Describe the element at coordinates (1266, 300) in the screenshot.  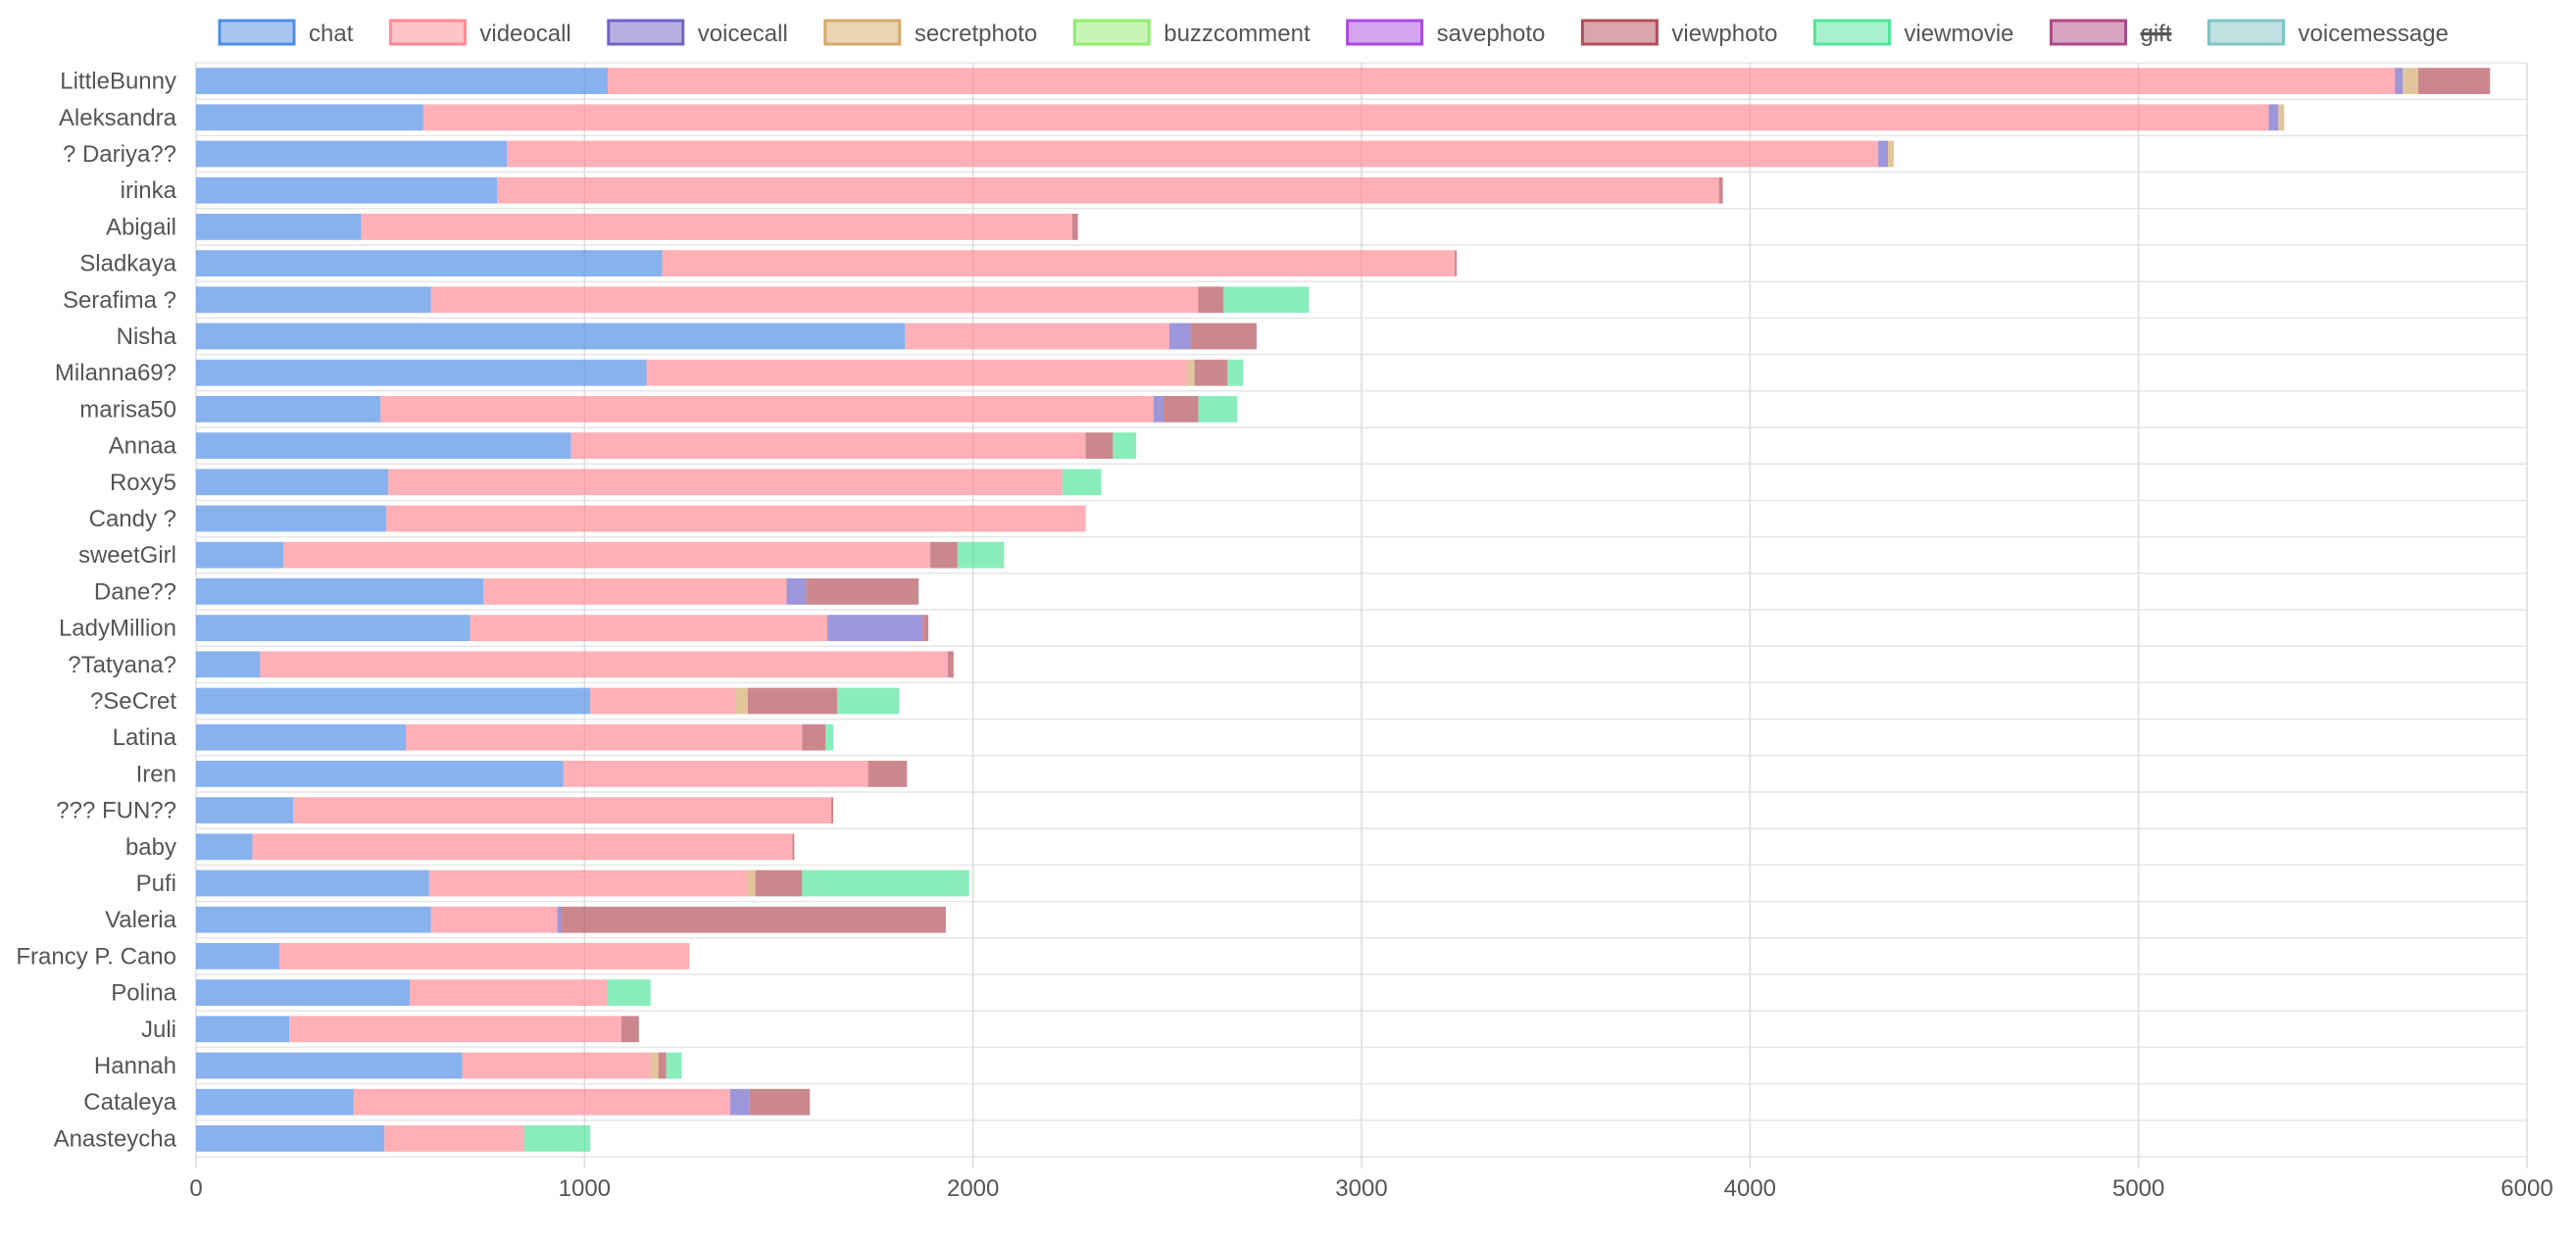
I see `bar-viewmovie-serafima` at that location.